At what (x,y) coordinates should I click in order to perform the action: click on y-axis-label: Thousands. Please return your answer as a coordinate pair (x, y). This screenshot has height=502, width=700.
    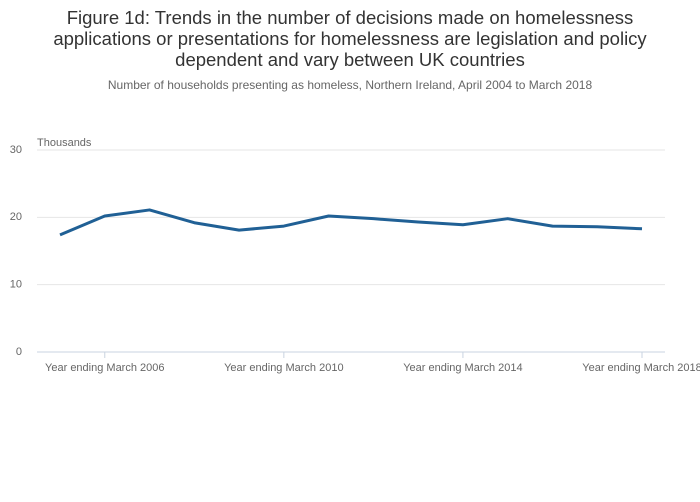
    Looking at the image, I should click on (64, 143).